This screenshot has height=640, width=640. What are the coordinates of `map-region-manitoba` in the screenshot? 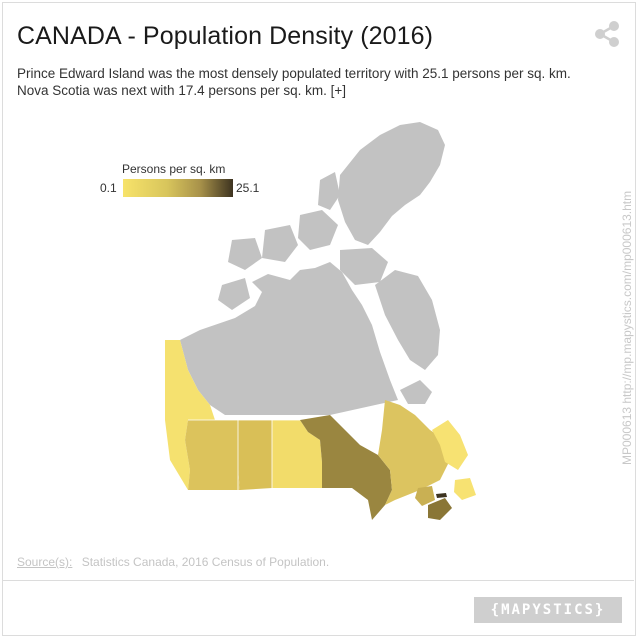 It's located at (297, 454).